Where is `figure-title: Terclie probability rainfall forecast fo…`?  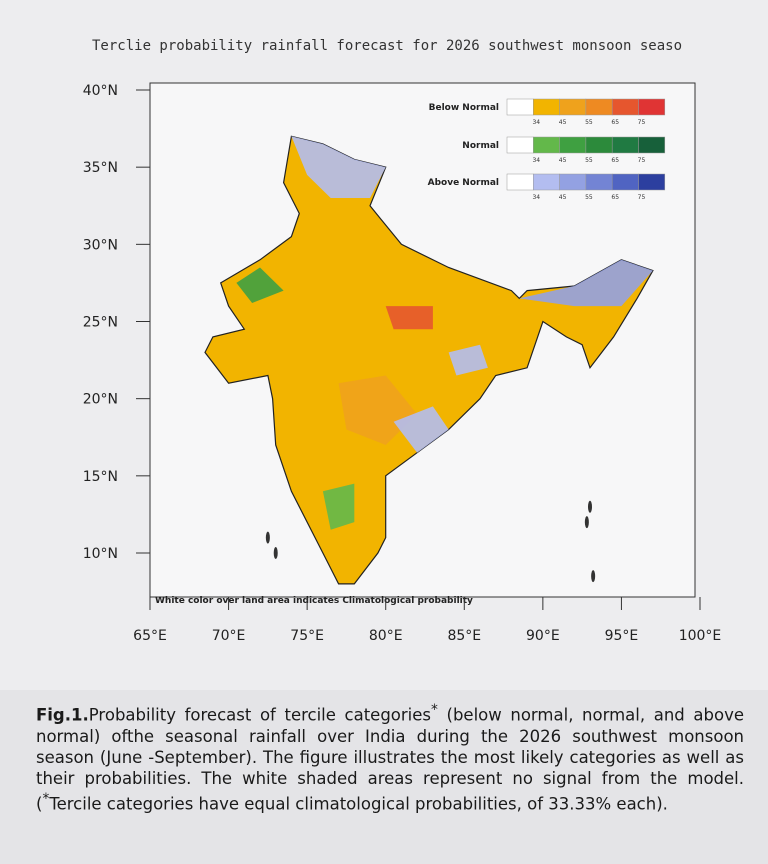 figure-title: Terclie probability rainfall forecast fo… is located at coordinates (387, 46).